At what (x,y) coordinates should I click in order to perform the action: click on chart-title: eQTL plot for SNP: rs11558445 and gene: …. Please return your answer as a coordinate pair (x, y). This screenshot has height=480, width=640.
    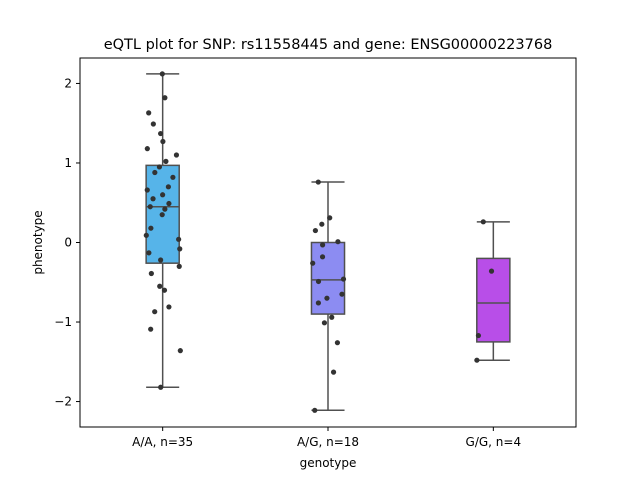
    Looking at the image, I should click on (328, 45).